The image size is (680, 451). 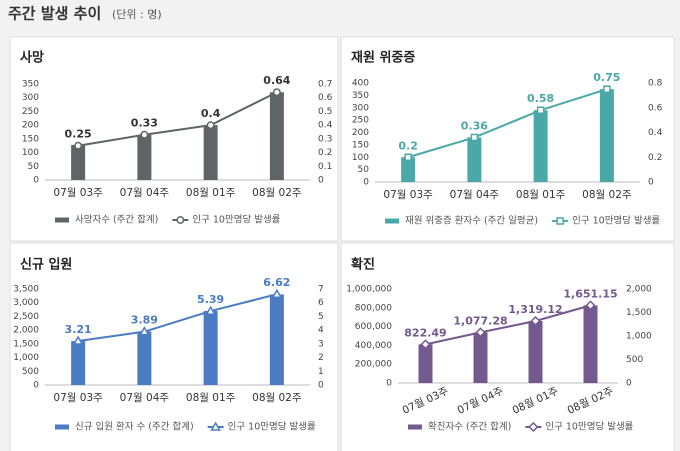 I want to click on y-tick-label: 50, so click(x=34, y=167).